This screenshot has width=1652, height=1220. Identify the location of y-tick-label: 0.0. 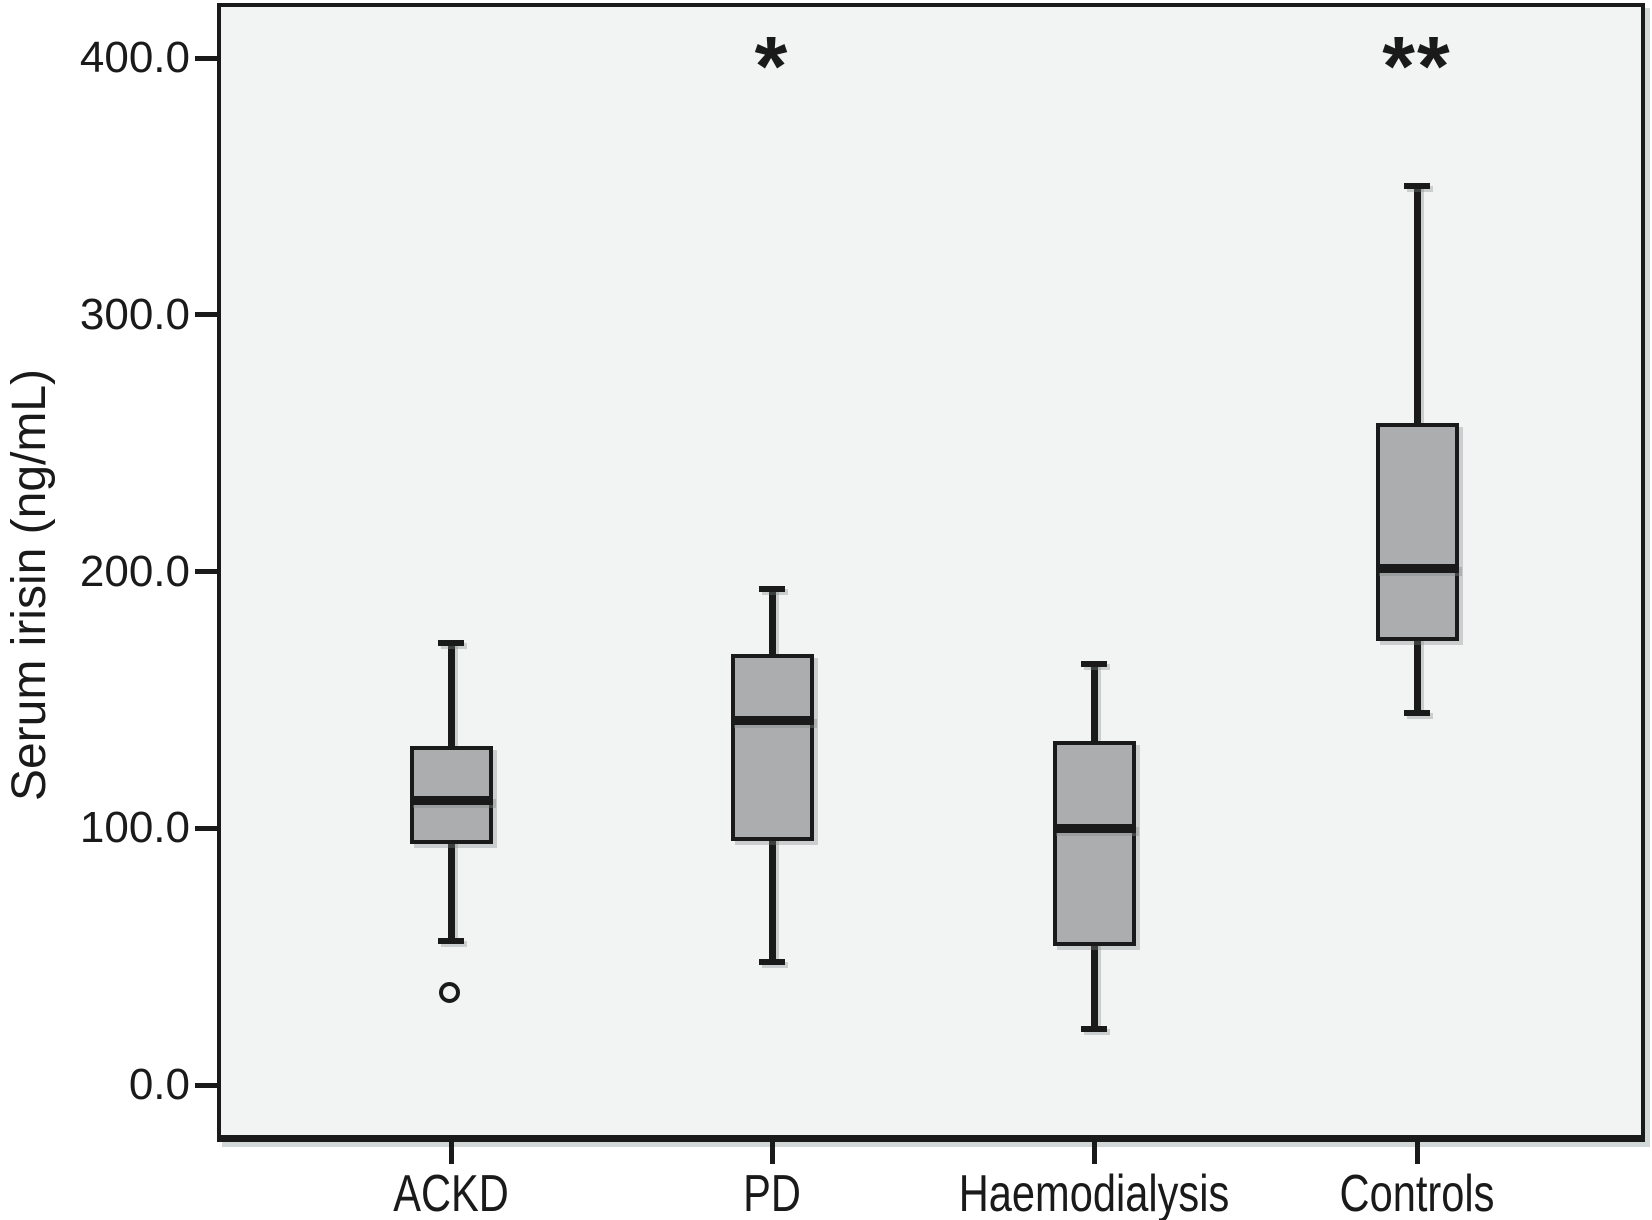
(159, 1084).